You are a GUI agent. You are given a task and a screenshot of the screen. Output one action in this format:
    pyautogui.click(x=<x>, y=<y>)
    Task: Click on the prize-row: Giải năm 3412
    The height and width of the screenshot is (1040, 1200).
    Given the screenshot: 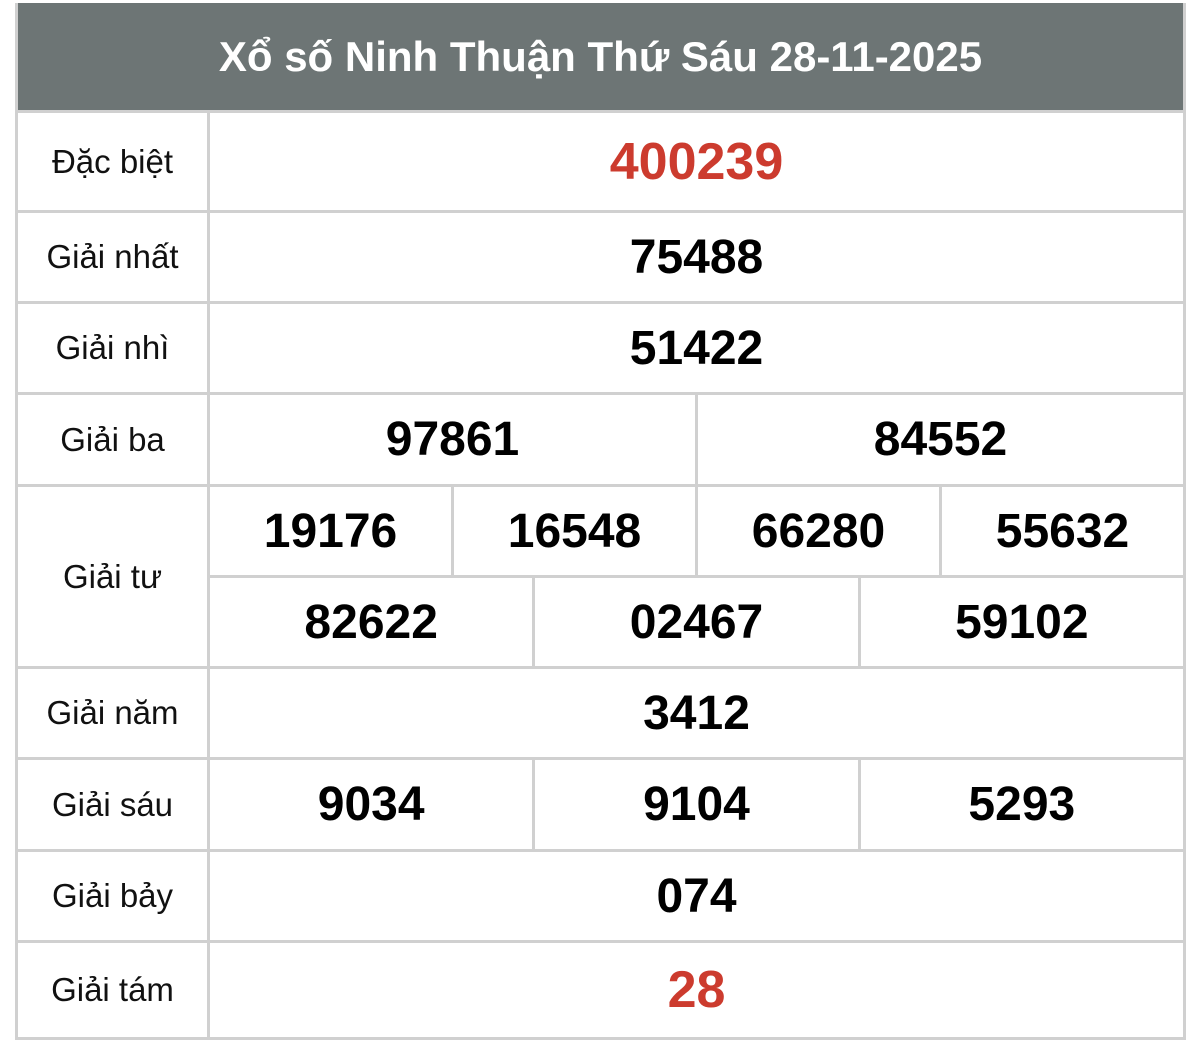 What is the action you would take?
    pyautogui.click(x=600, y=714)
    